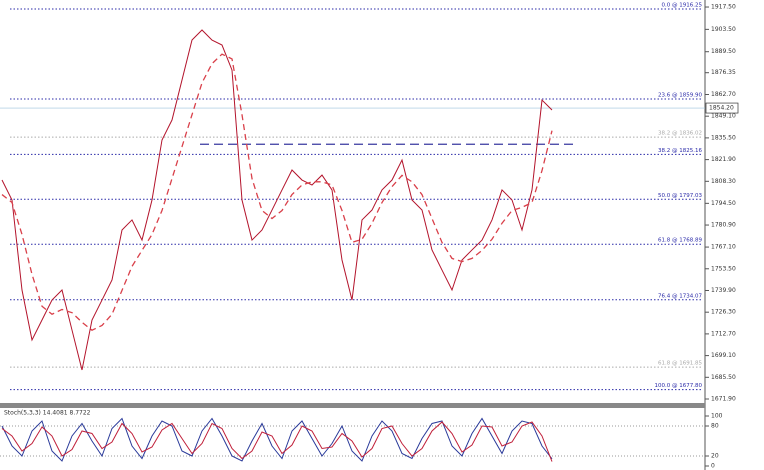  Describe the element at coordinates (680, 134) in the screenshot. I see `fib-label: 38.2 @ 1836.02` at that location.